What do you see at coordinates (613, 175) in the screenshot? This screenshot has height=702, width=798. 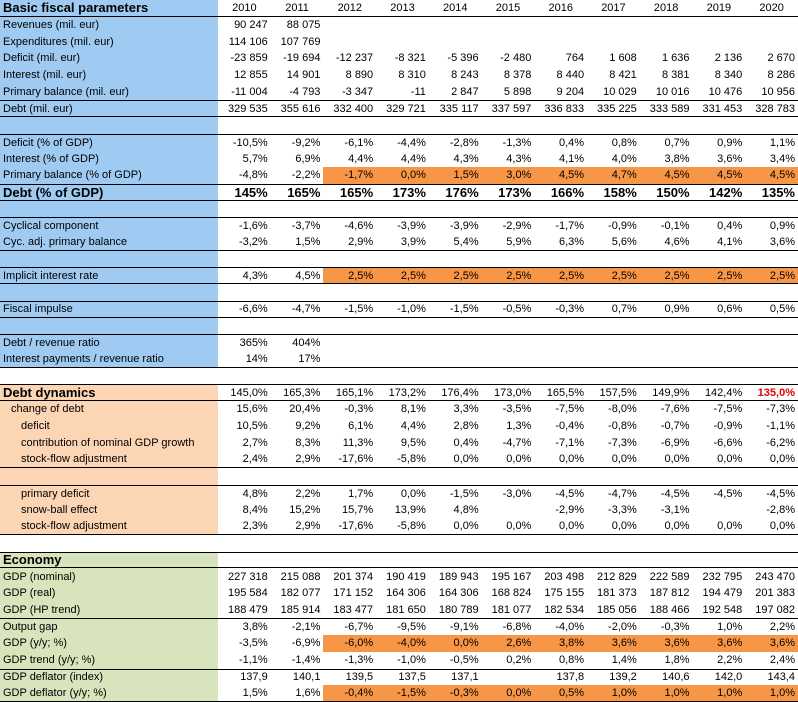 I see `cell-value: 4,7%` at bounding box center [613, 175].